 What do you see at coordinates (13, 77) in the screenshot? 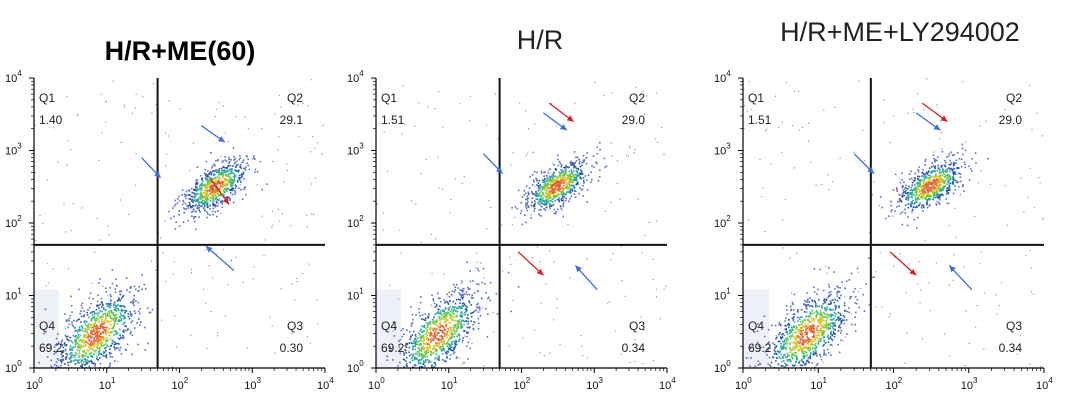
I see `y-tick-label: 104` at bounding box center [13, 77].